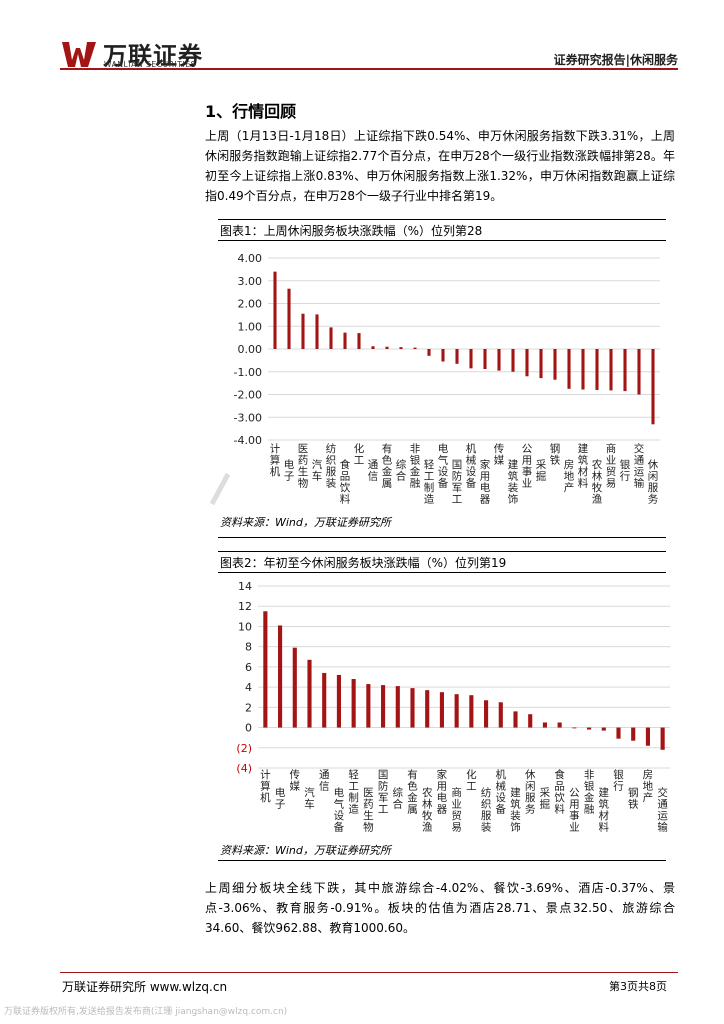 The width and height of the screenshot is (724, 1024). Describe the element at coordinates (251, 111) in the screenshot. I see `section-title: 1、行情回顾` at that location.